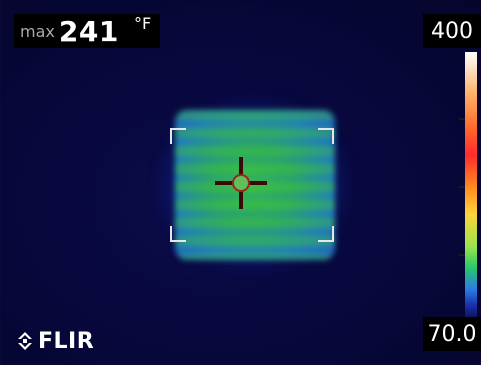  Describe the element at coordinates (452, 31) in the screenshot. I see `scale-max-value: 400` at that location.